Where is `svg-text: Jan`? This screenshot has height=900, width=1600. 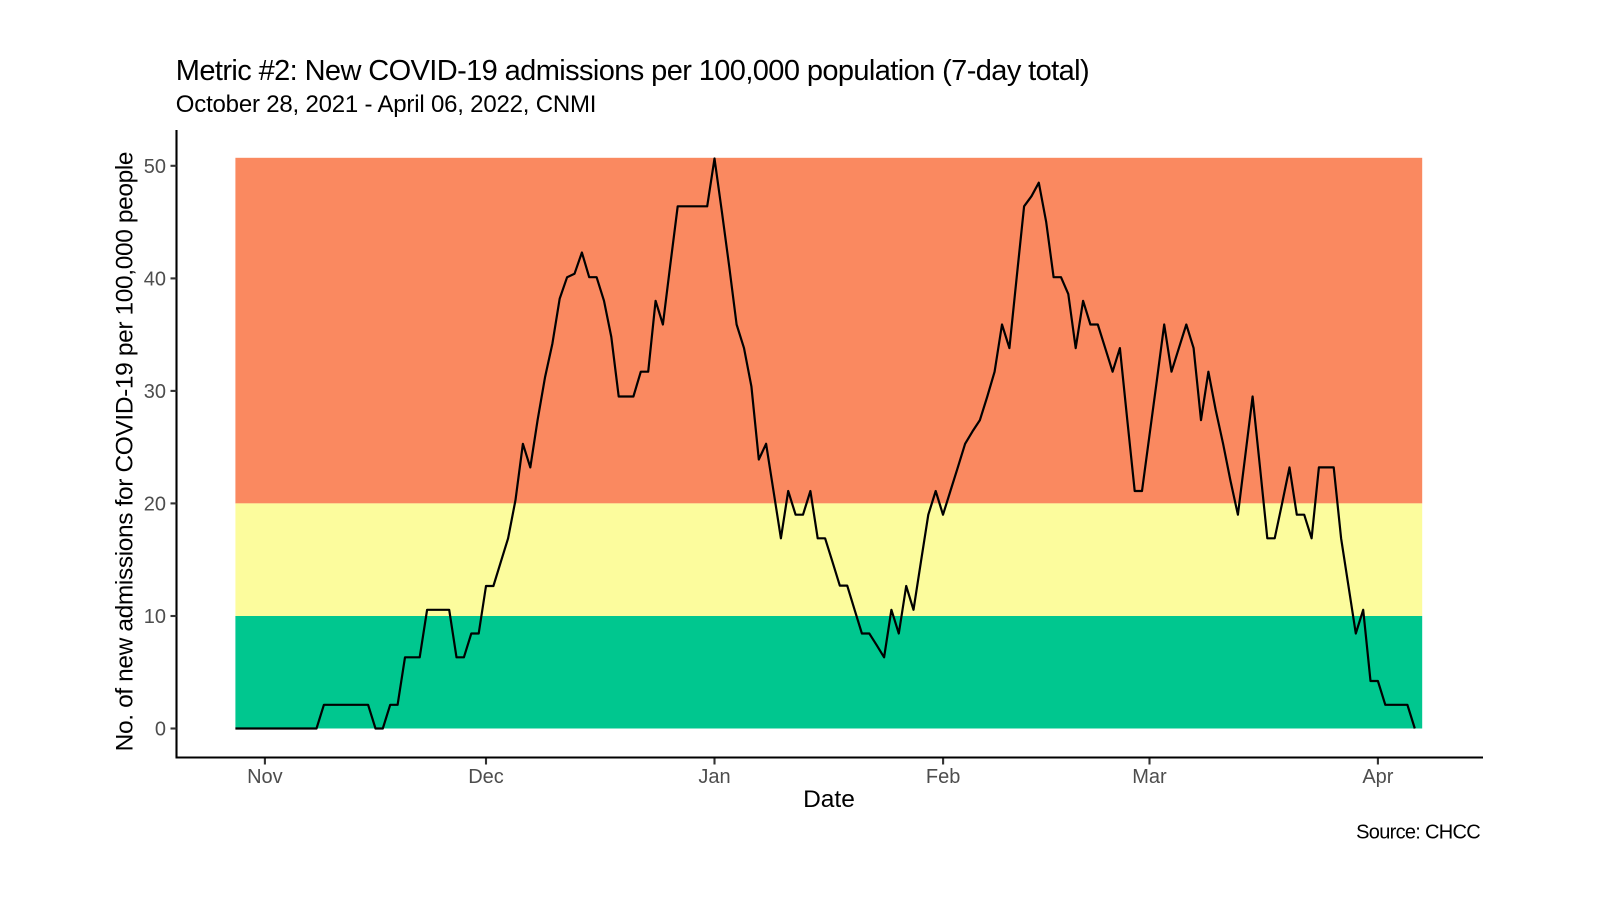
svg-text: Jan is located at coordinates (714, 777).